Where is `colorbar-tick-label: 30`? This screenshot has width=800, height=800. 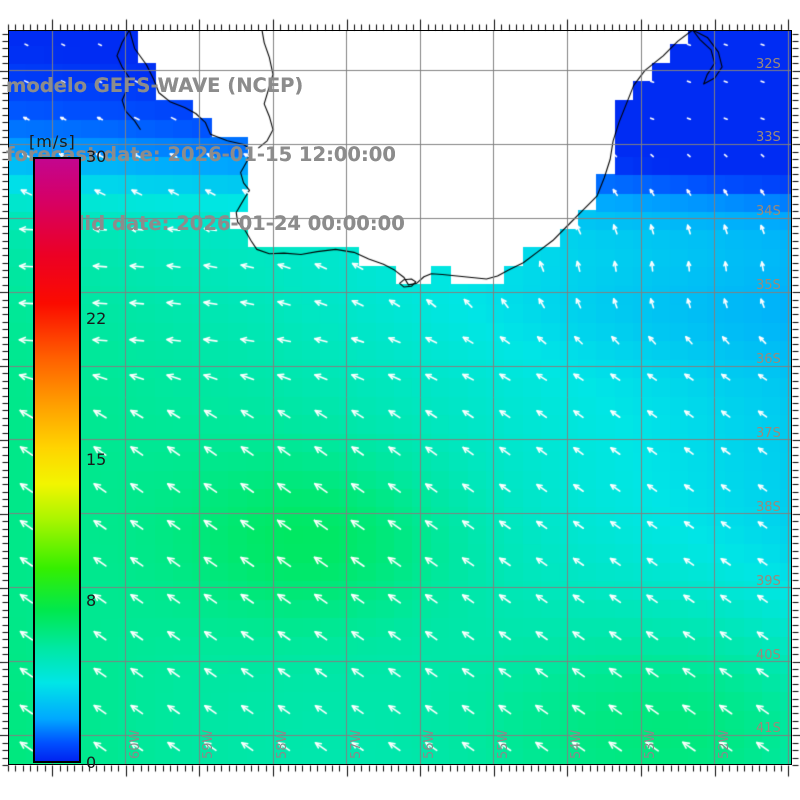
colorbar-tick-label: 30 is located at coordinates (96, 156).